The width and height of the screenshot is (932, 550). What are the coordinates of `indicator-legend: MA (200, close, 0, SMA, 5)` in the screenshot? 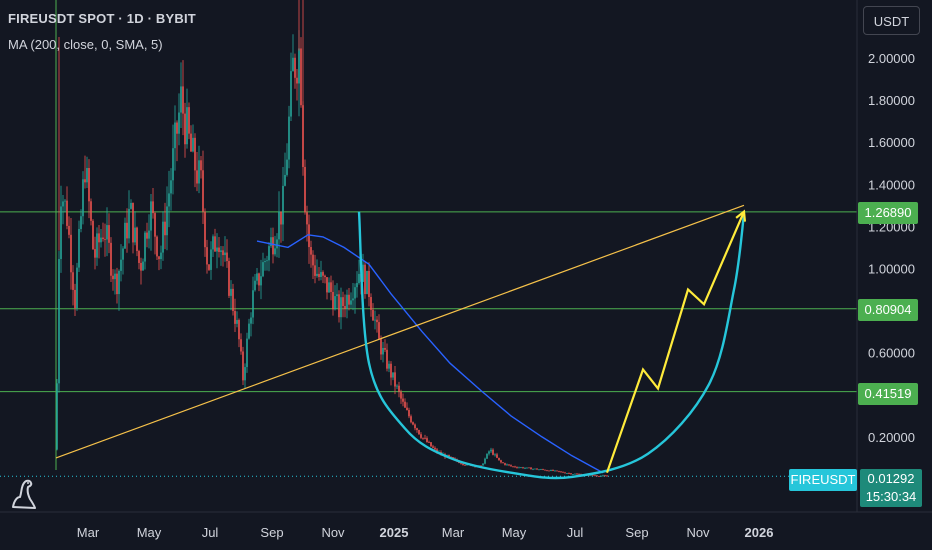 It's located at (85, 44).